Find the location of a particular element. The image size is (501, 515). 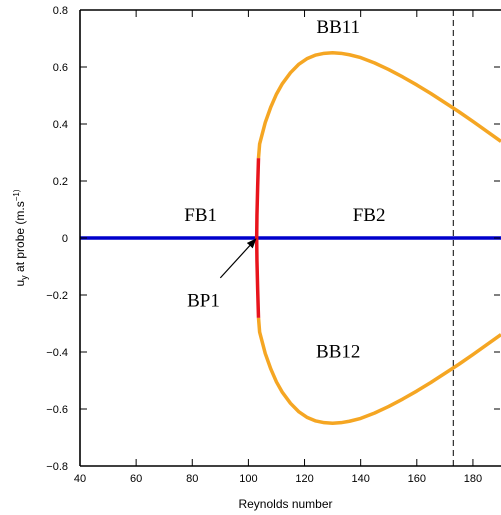

annotation-fb1: FB1 is located at coordinates (200, 215).